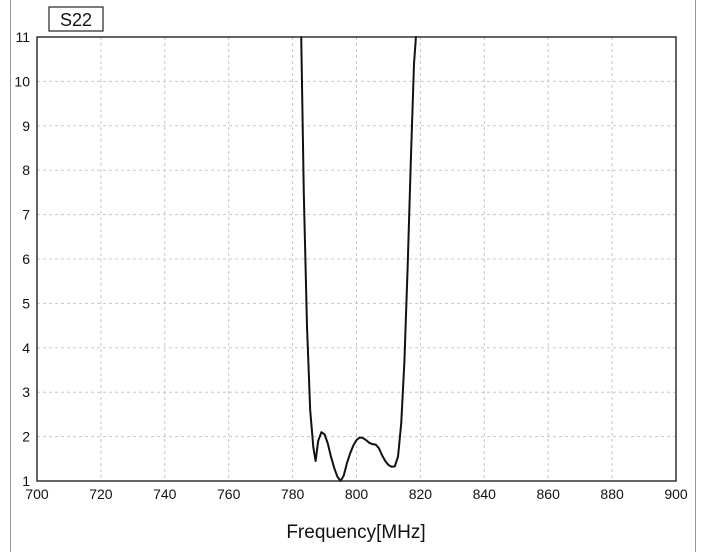 This screenshot has height=552, width=708. I want to click on series-layer, so click(358, 259).